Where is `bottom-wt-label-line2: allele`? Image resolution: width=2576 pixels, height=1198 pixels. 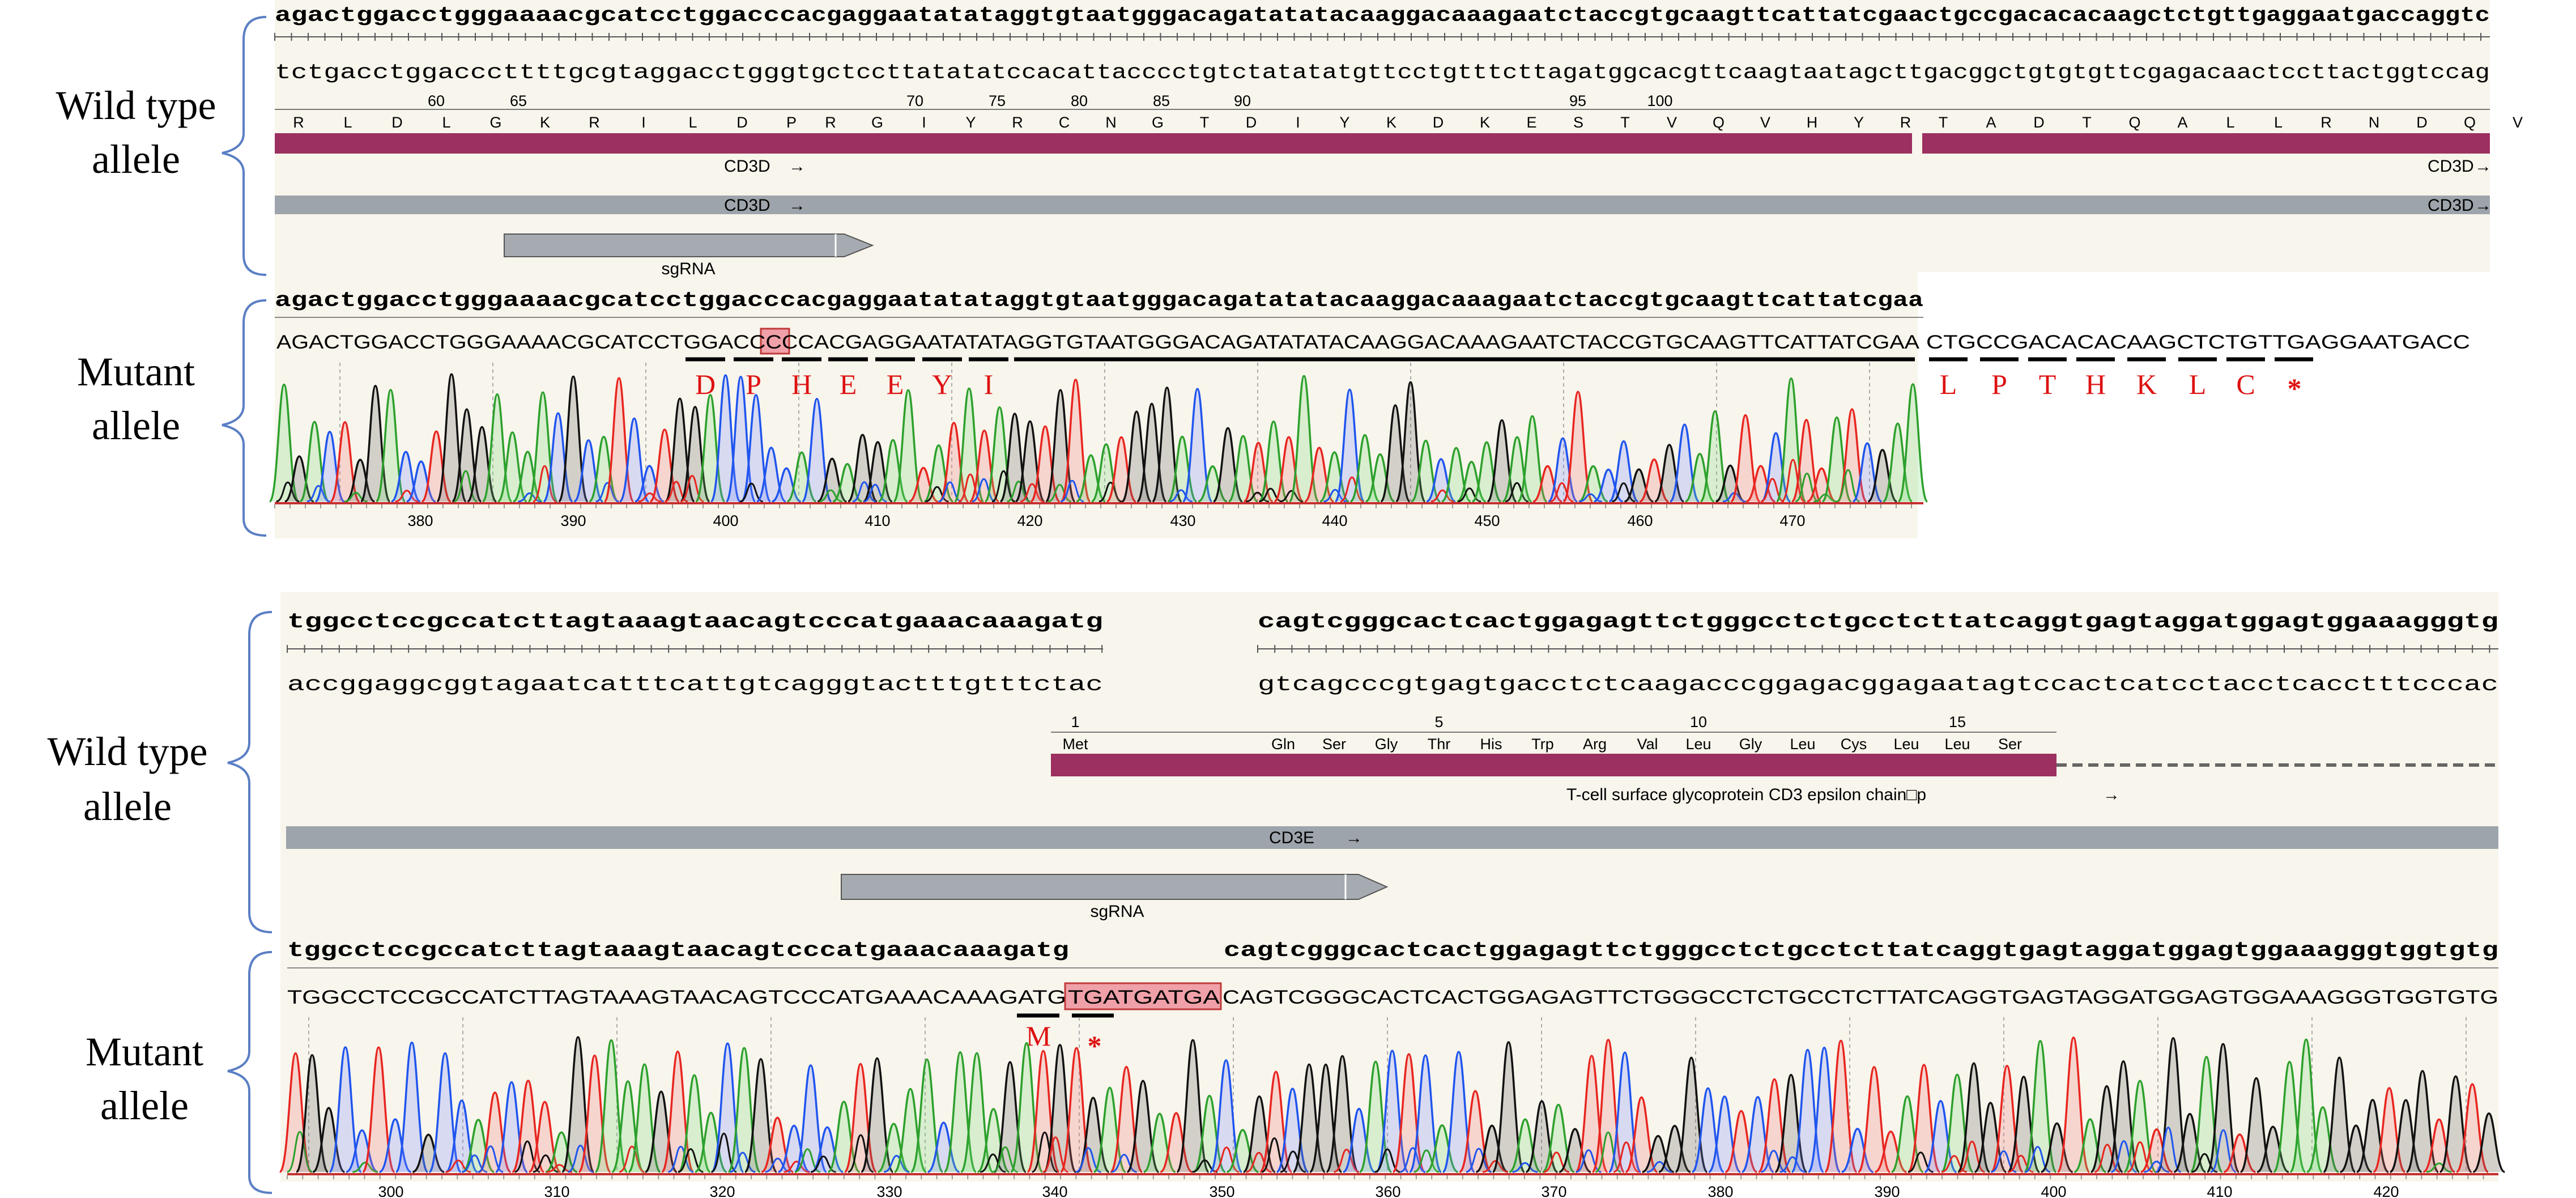 bottom-wt-label-line2: allele is located at coordinates (127, 806).